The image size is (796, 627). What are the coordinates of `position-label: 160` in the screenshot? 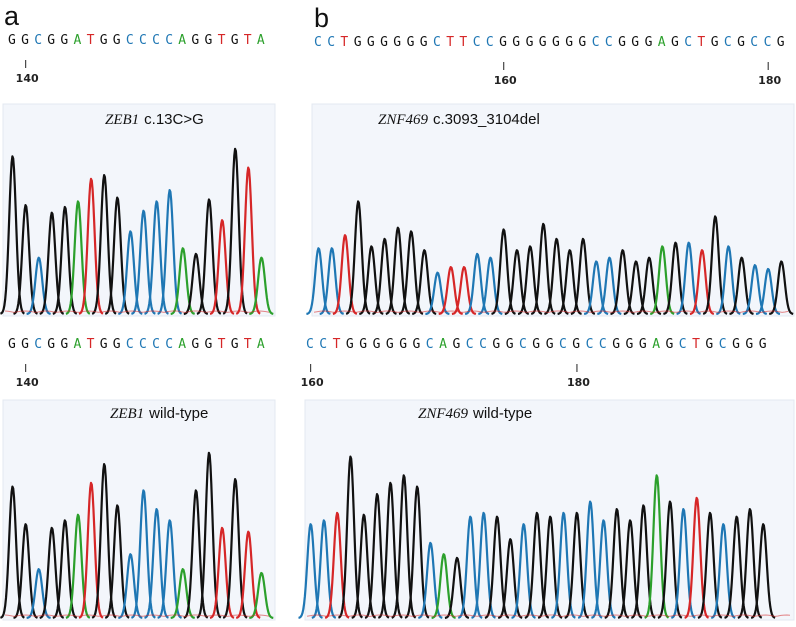 It's located at (312, 382).